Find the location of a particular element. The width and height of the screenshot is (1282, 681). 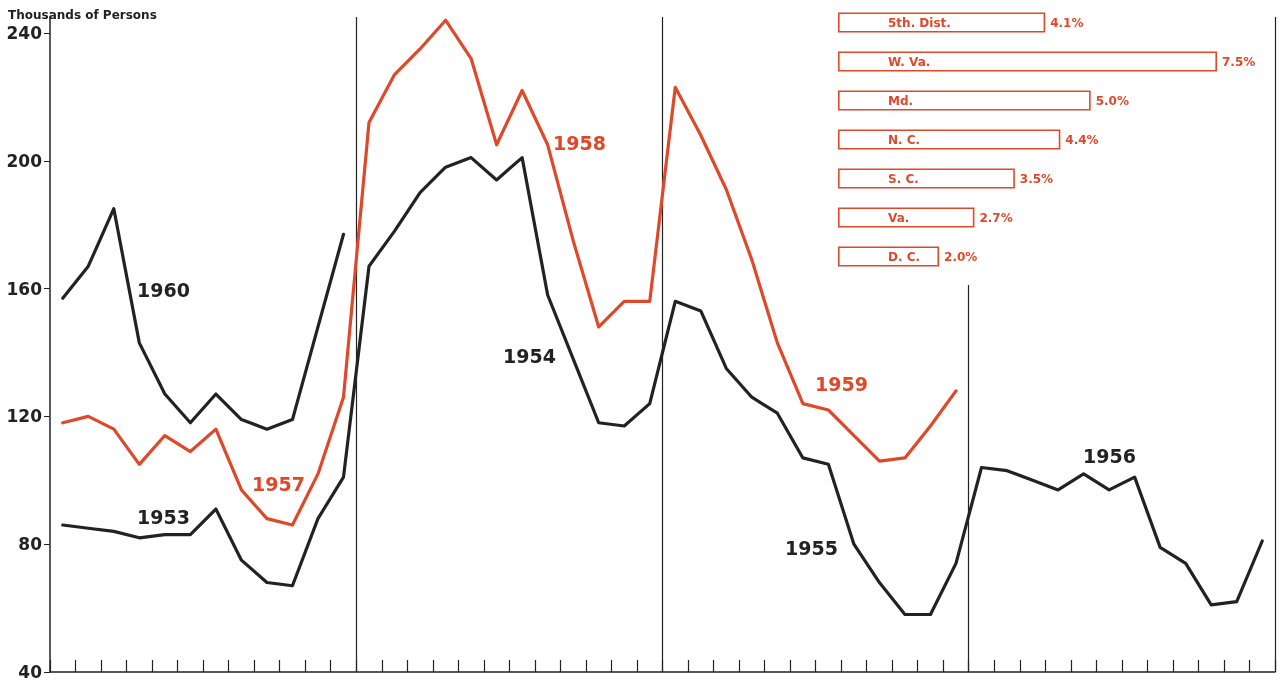

y-tick-label: S. C. is located at coordinates (903, 178).